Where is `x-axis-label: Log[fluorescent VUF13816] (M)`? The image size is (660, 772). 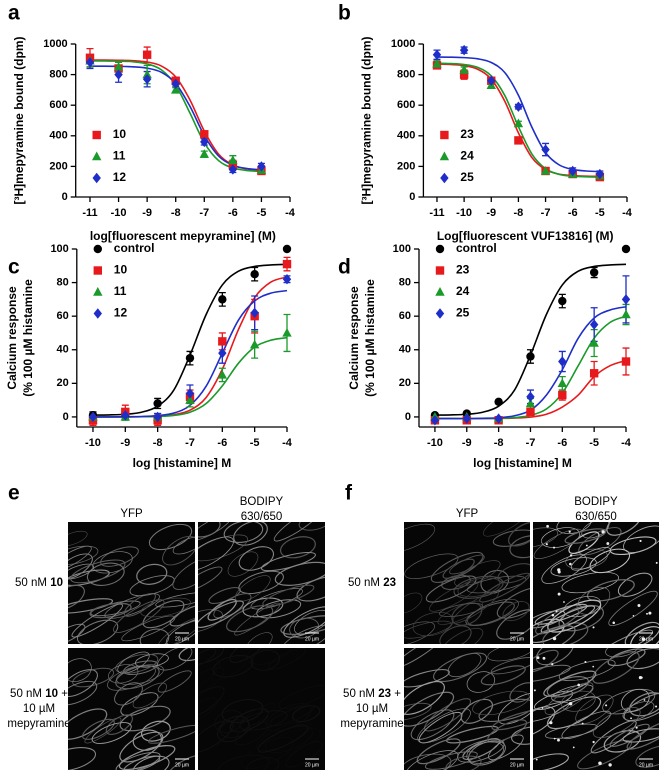
x-axis-label: Log[fluorescent VUF13816] (M) is located at coordinates (525, 236).